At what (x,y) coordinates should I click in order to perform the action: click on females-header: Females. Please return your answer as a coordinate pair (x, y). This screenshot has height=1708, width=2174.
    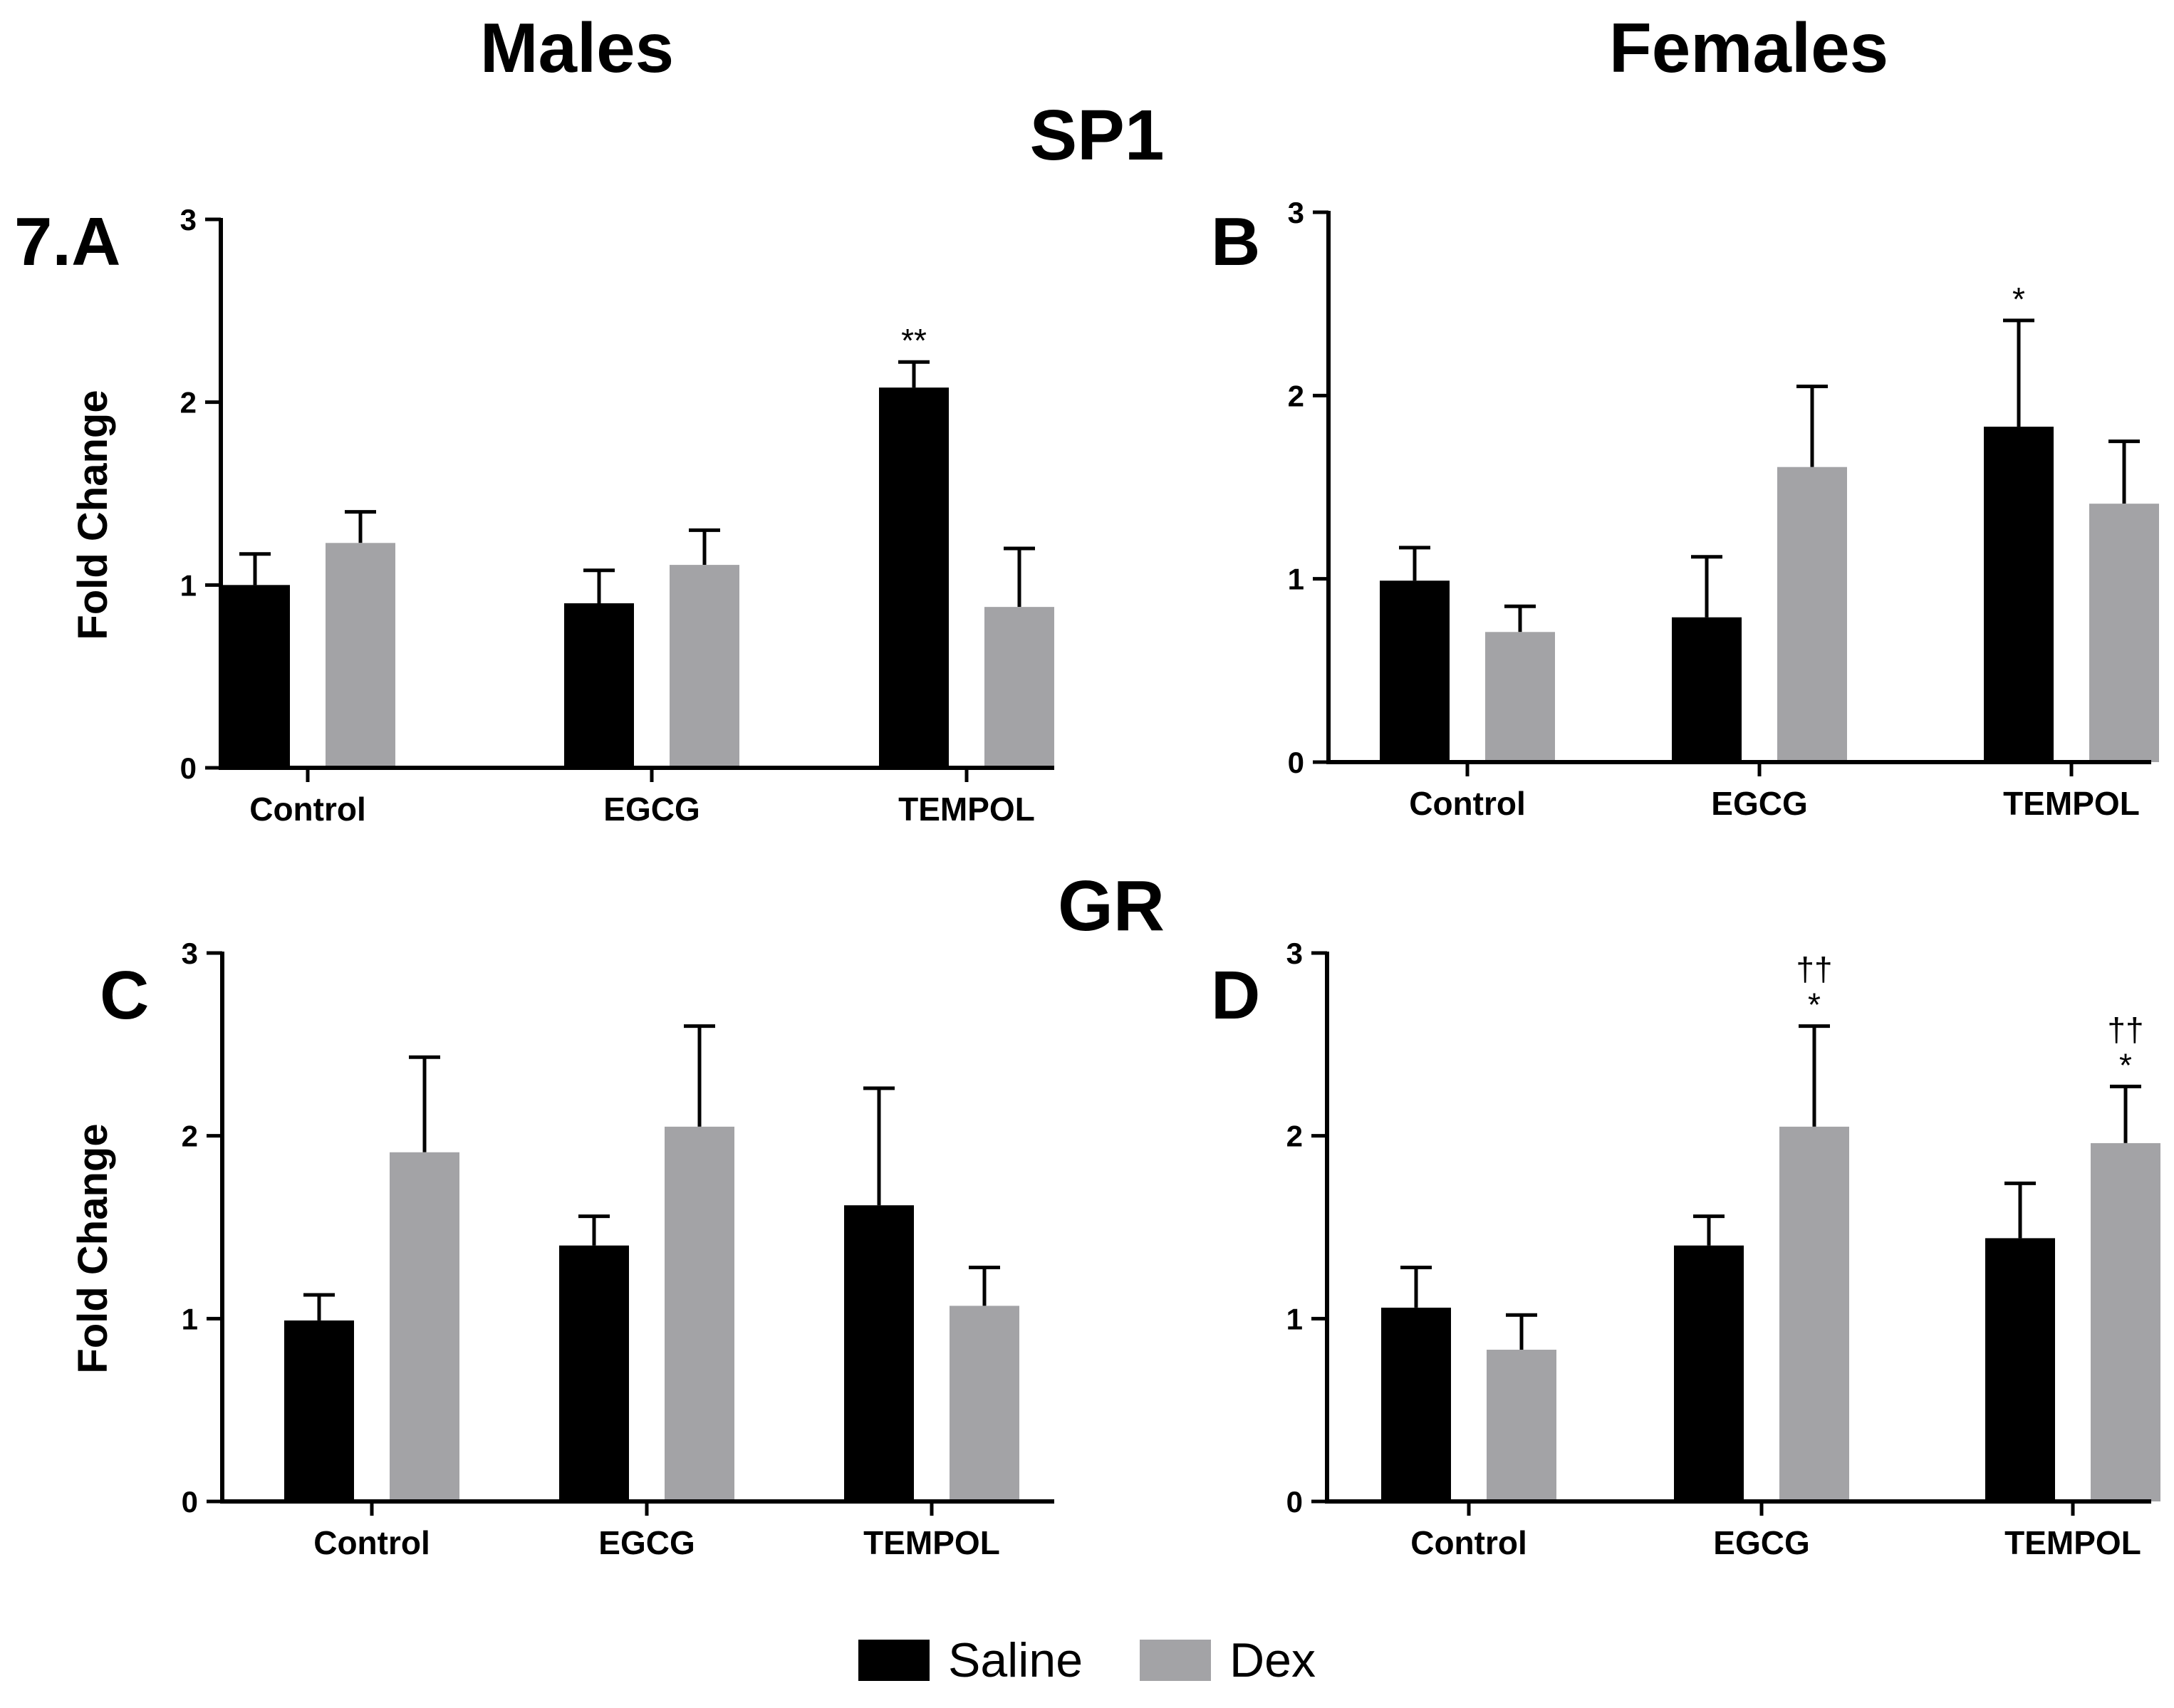
    Looking at the image, I should click on (1748, 48).